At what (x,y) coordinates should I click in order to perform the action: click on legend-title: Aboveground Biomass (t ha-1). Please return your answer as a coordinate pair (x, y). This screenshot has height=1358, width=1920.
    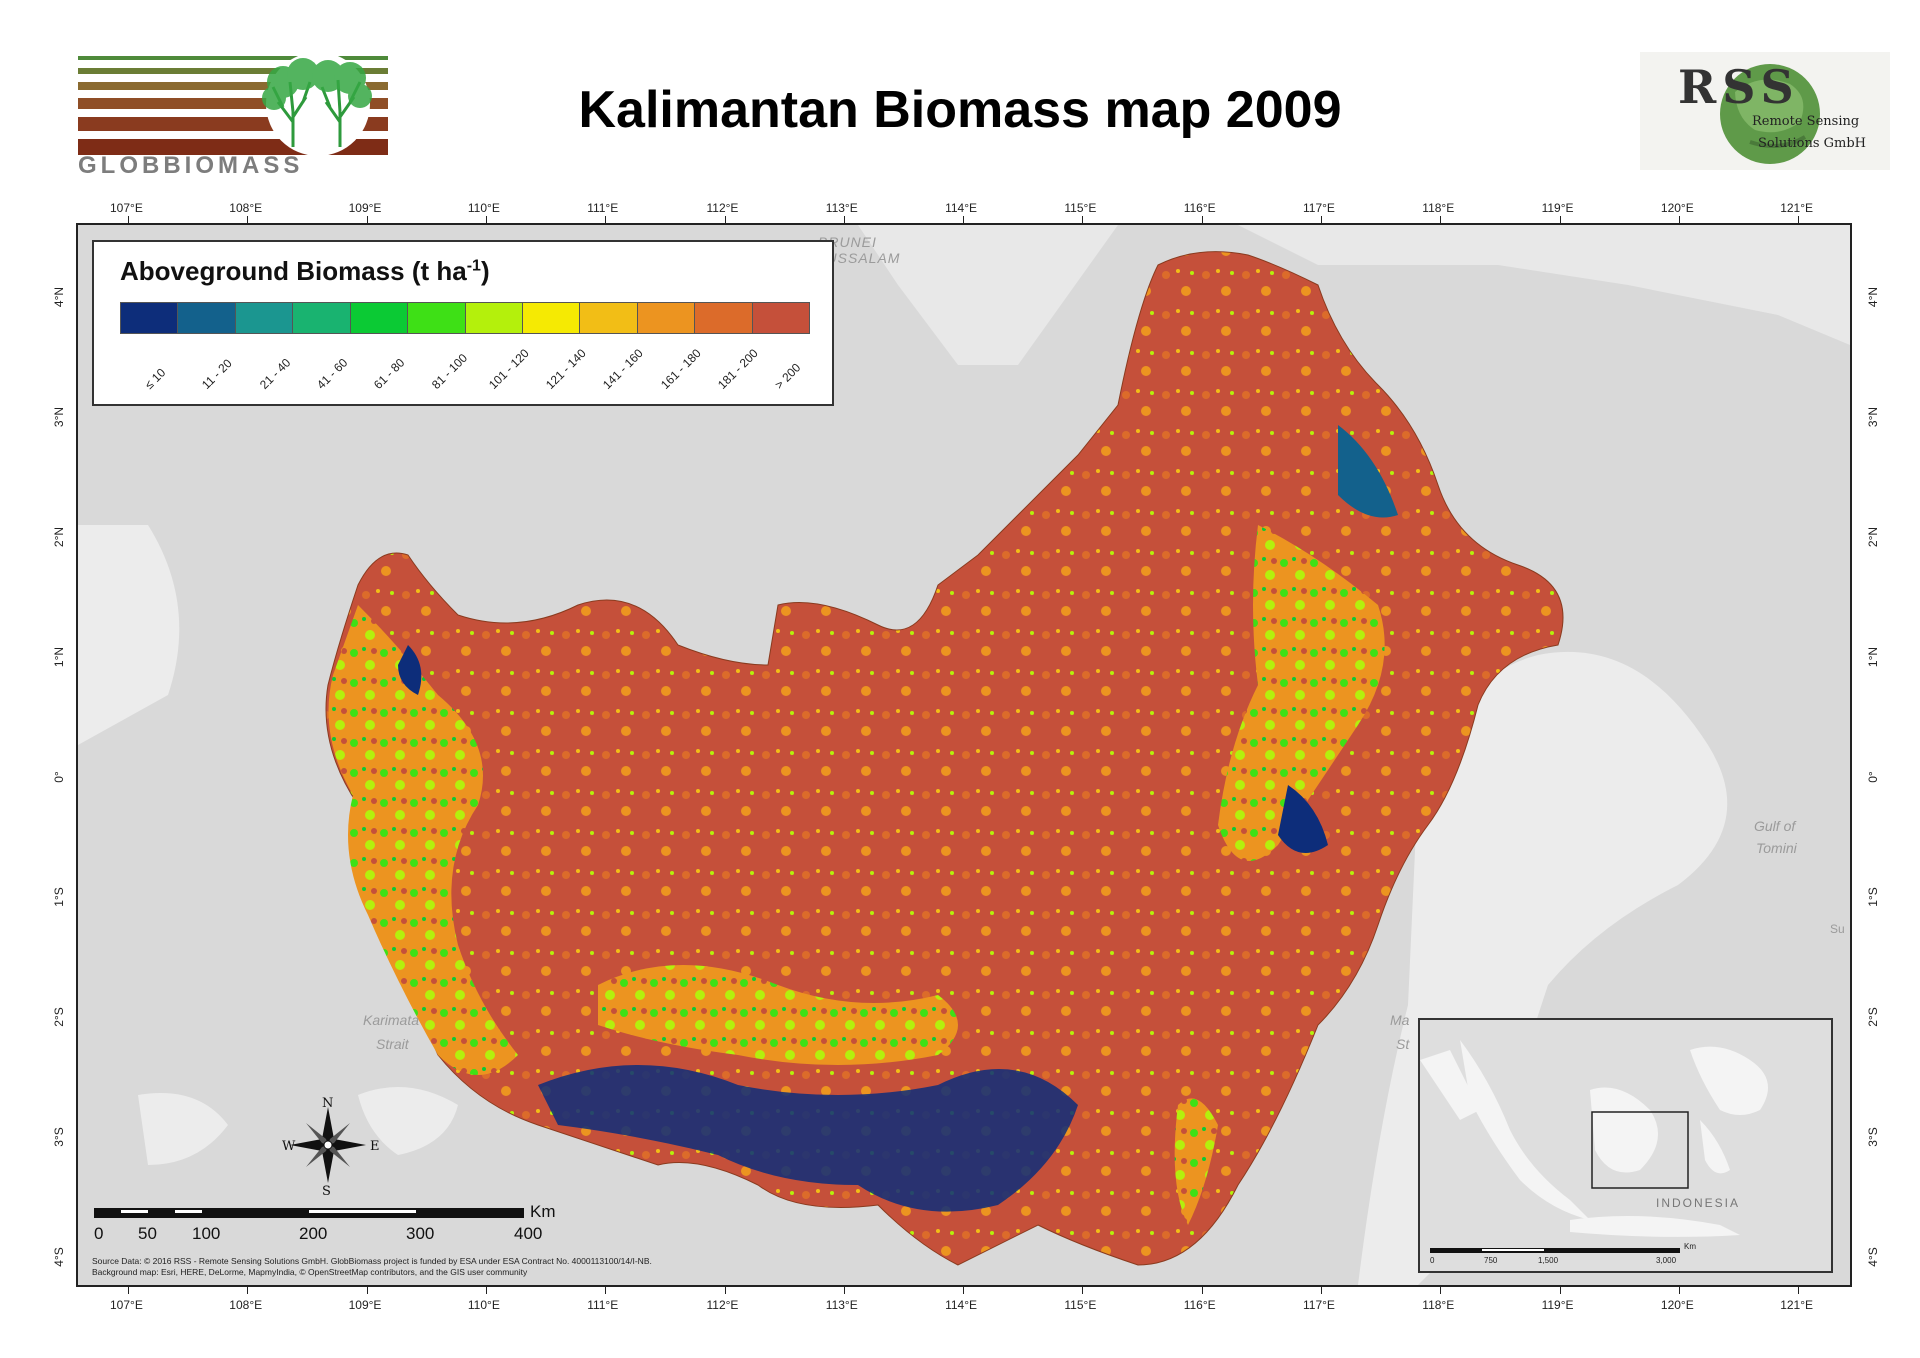
    Looking at the image, I should click on (305, 271).